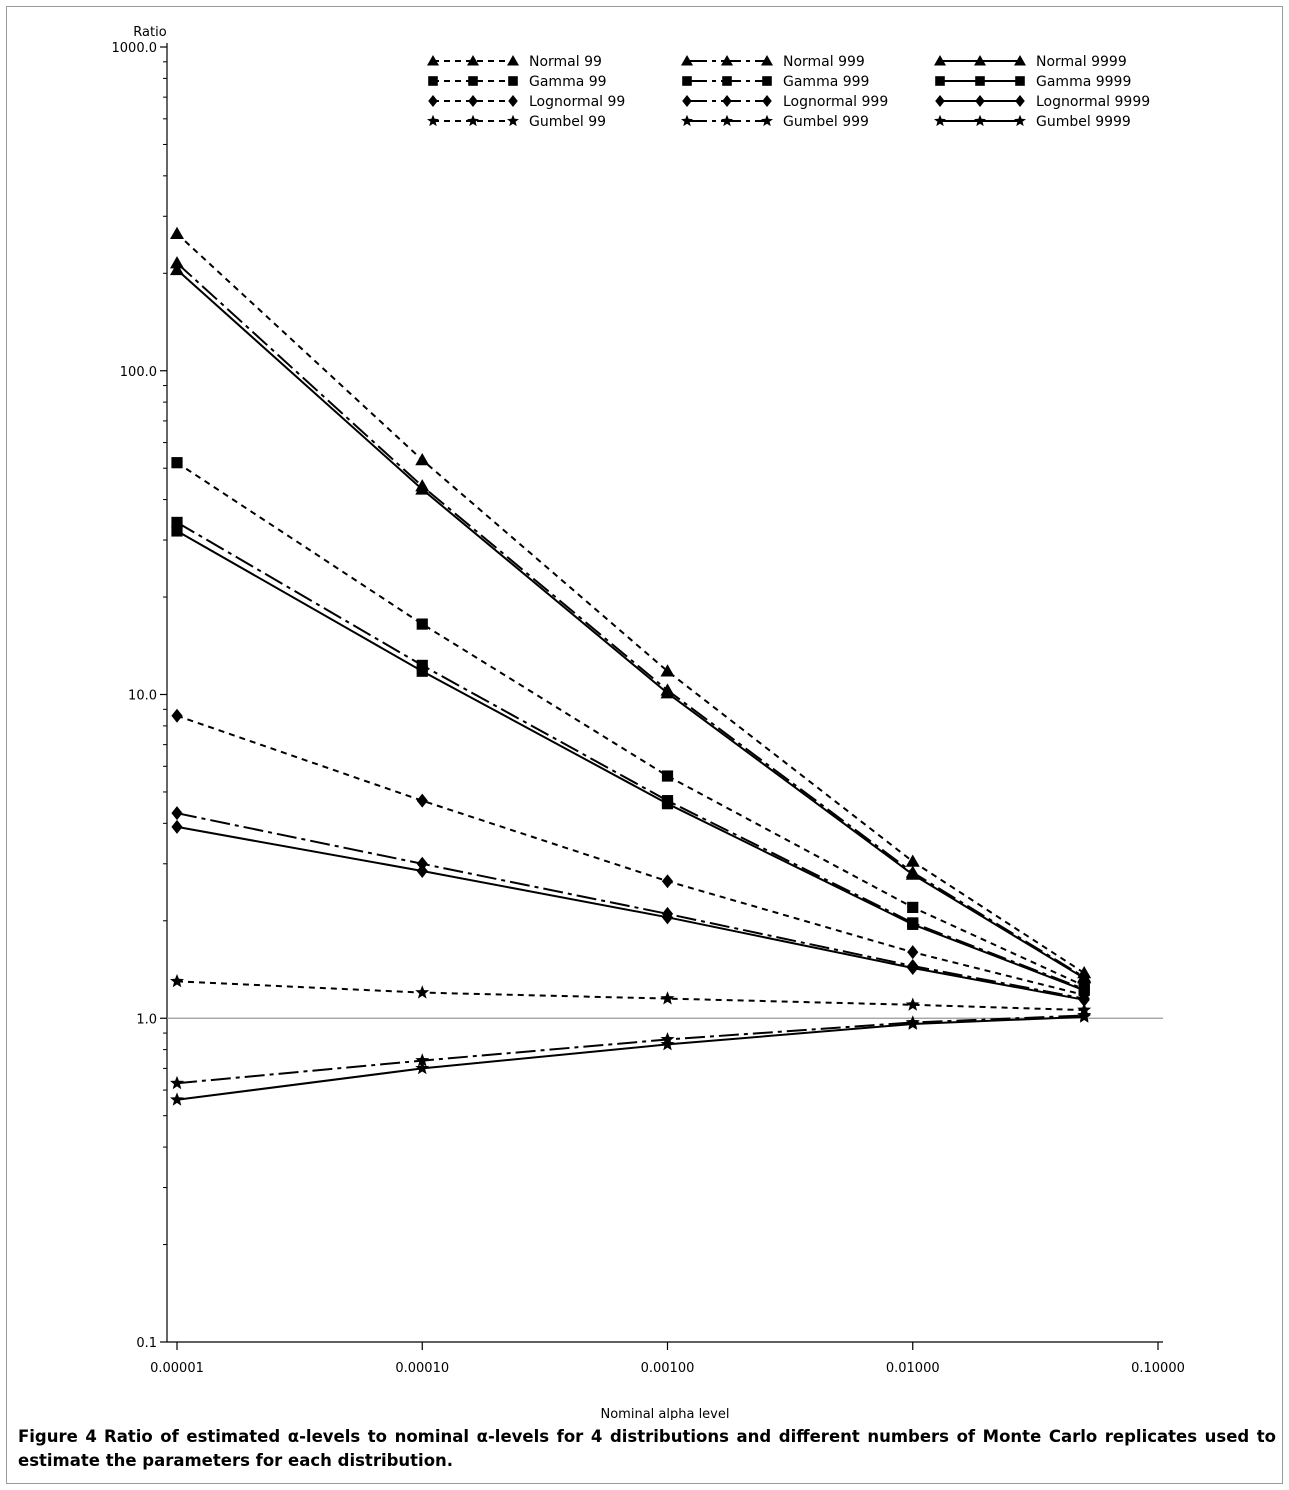 The image size is (1289, 1490). Describe the element at coordinates (177, 1368) in the screenshot. I see `x-tick-label: 0.00001` at that location.